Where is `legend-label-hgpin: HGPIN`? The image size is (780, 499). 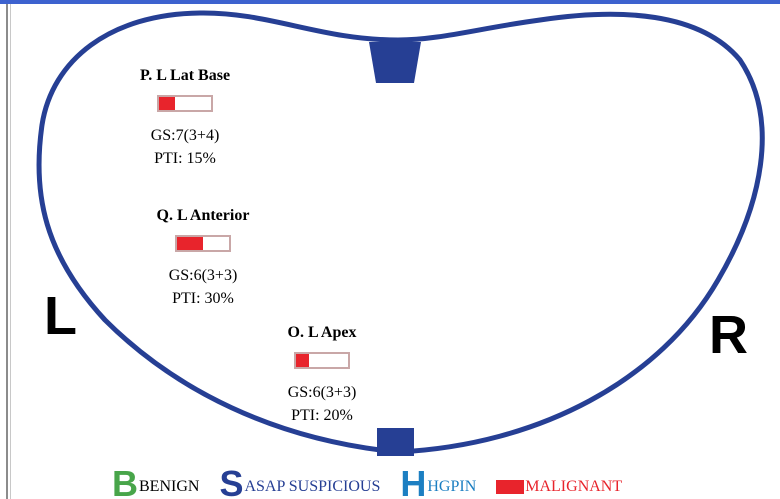
legend-label-hgpin: HGPIN is located at coordinates (452, 486).